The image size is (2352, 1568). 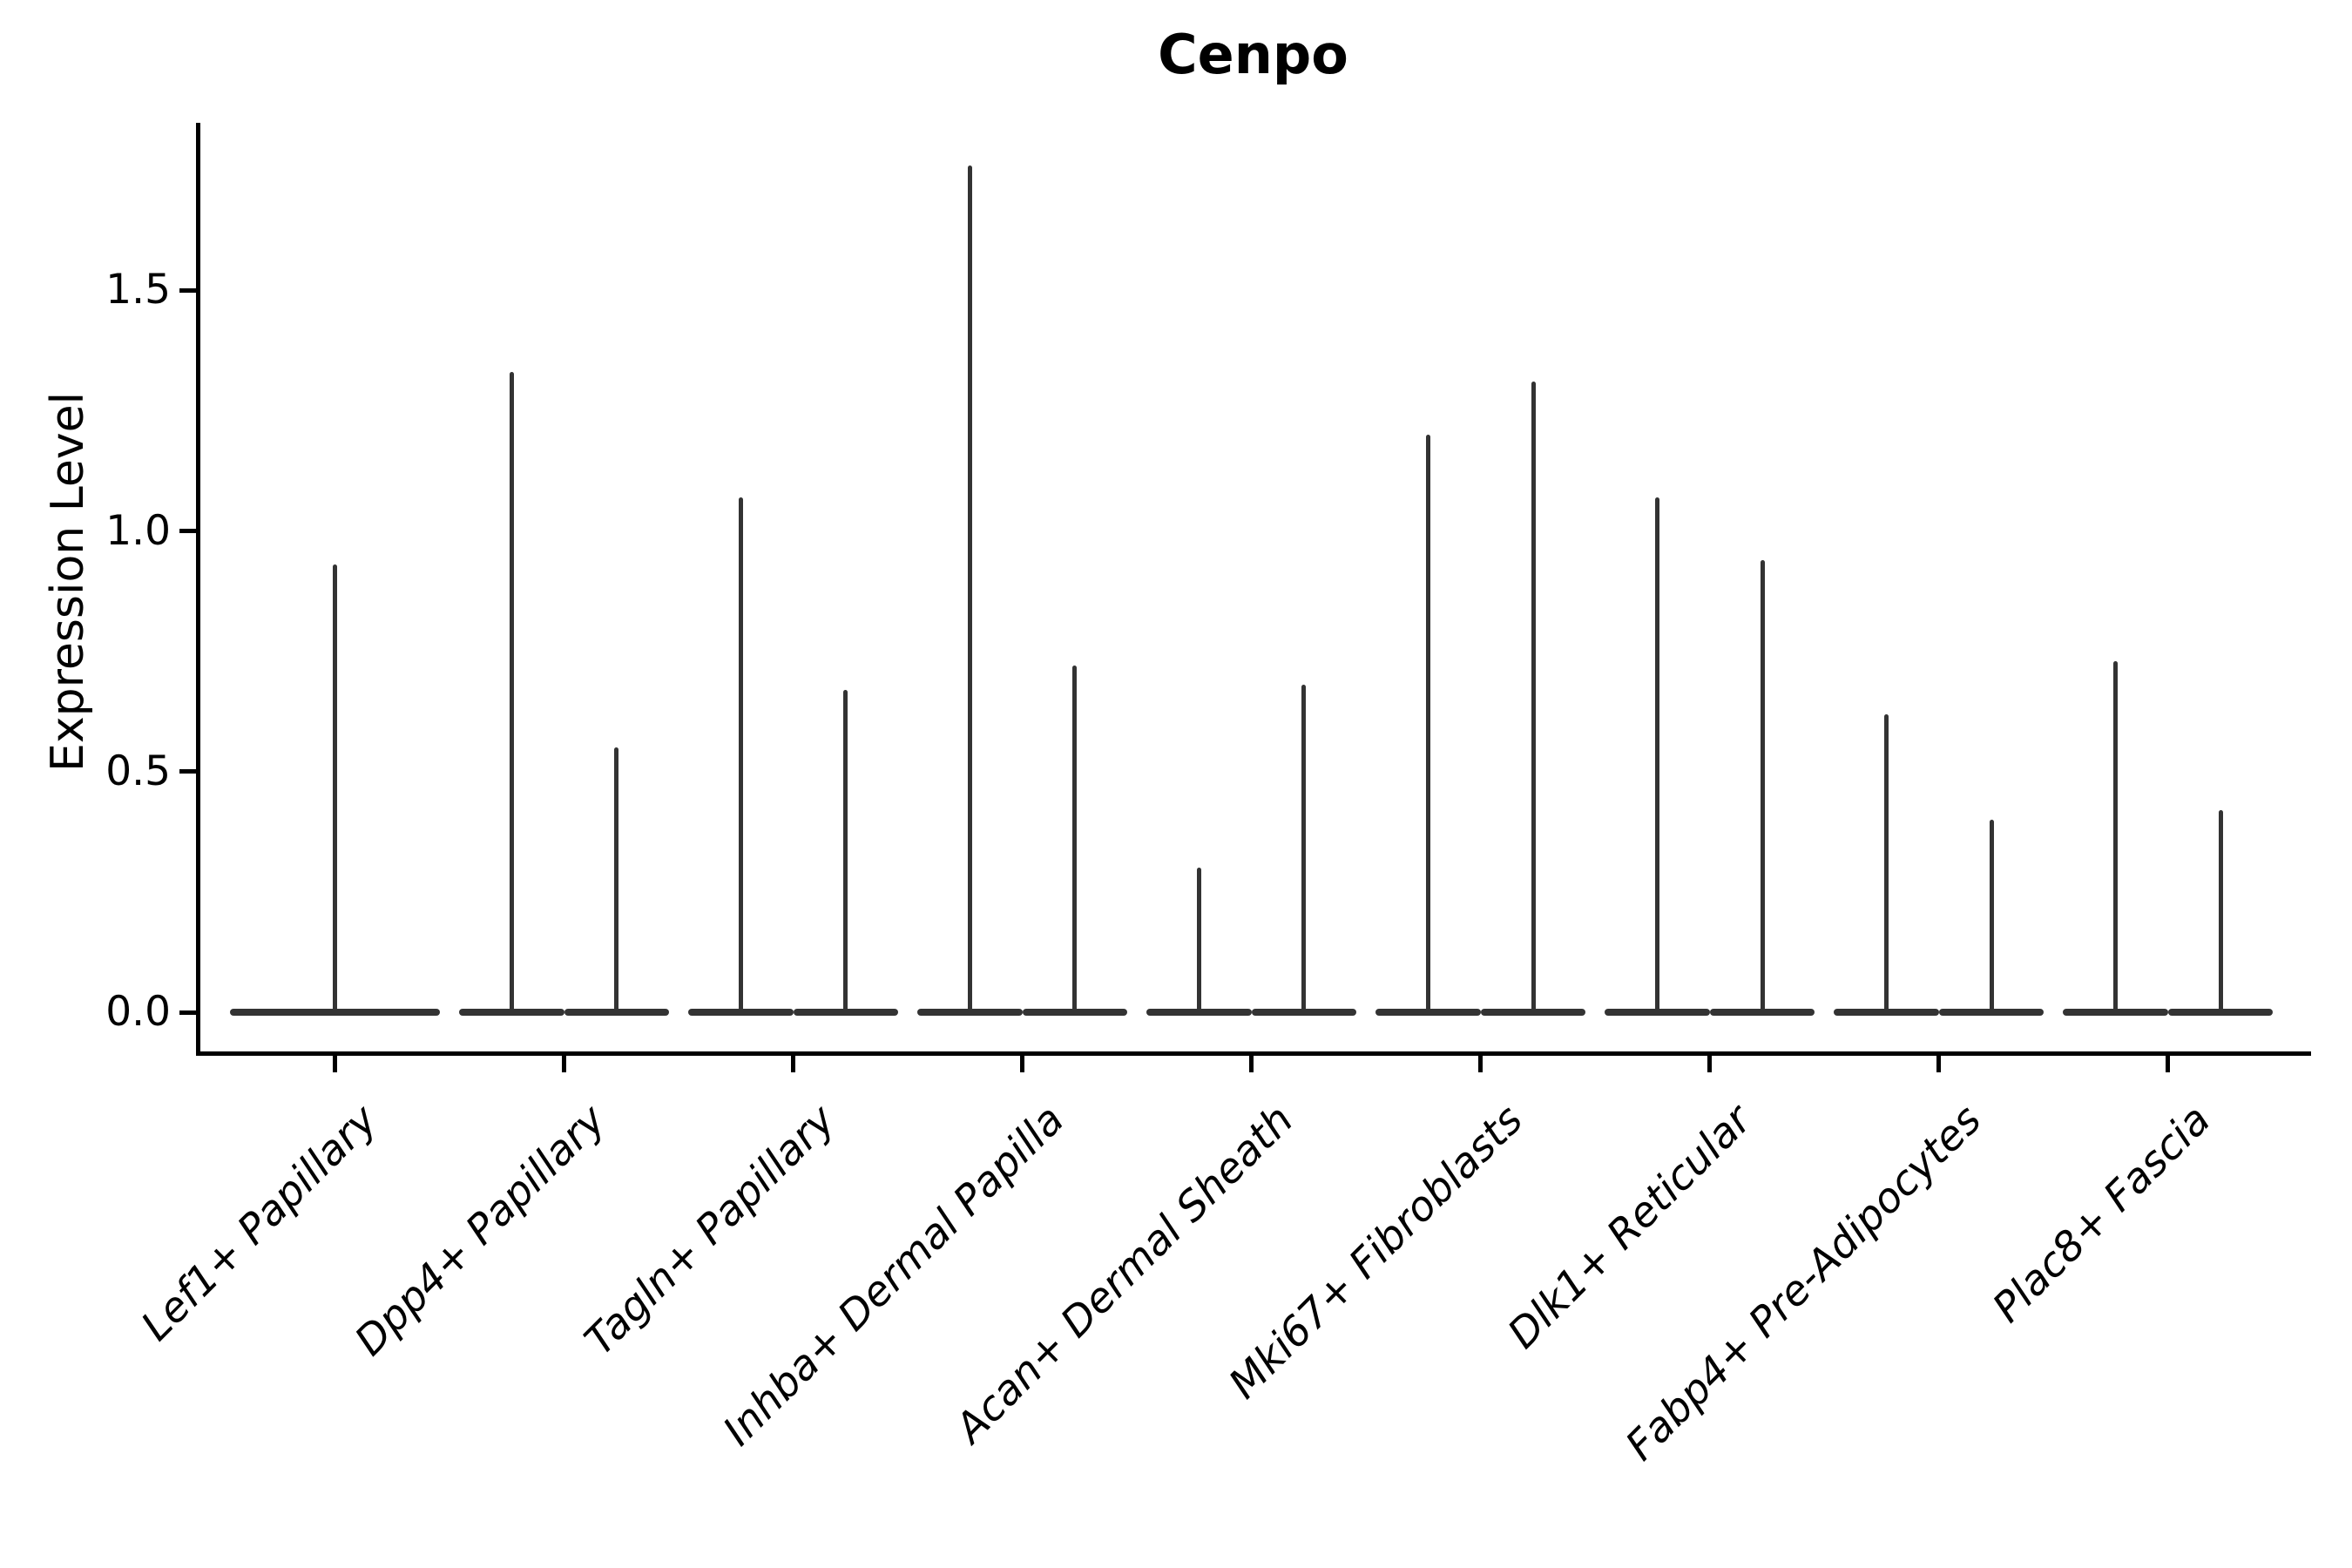 What do you see at coordinates (2101, 1214) in the screenshot?
I see `x-tick-label: Plac8+ Fascia` at bounding box center [2101, 1214].